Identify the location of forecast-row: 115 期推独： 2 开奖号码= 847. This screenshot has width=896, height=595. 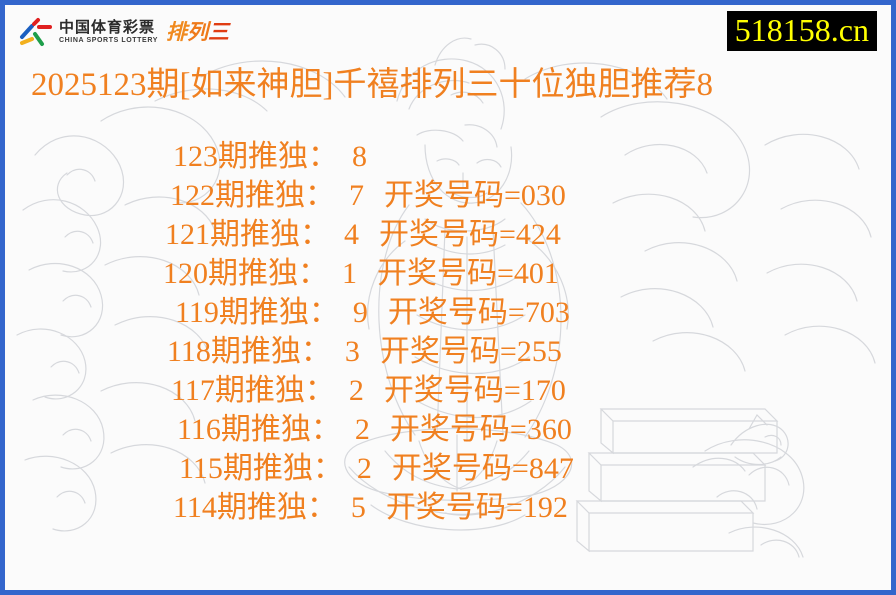
(448, 468).